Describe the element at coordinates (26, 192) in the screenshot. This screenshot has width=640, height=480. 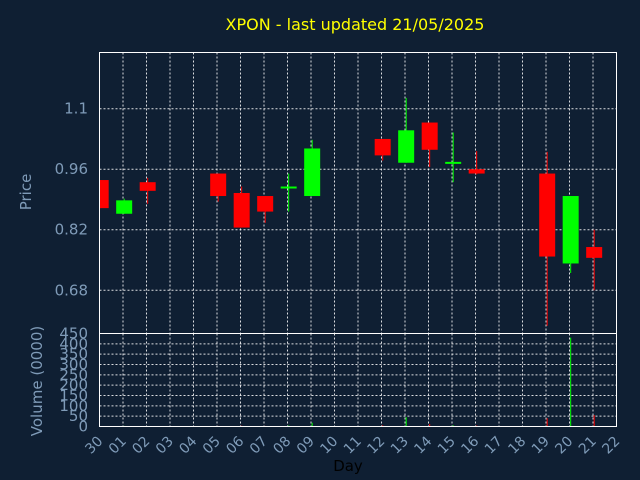
I see `price-axis-label: Price` at that location.